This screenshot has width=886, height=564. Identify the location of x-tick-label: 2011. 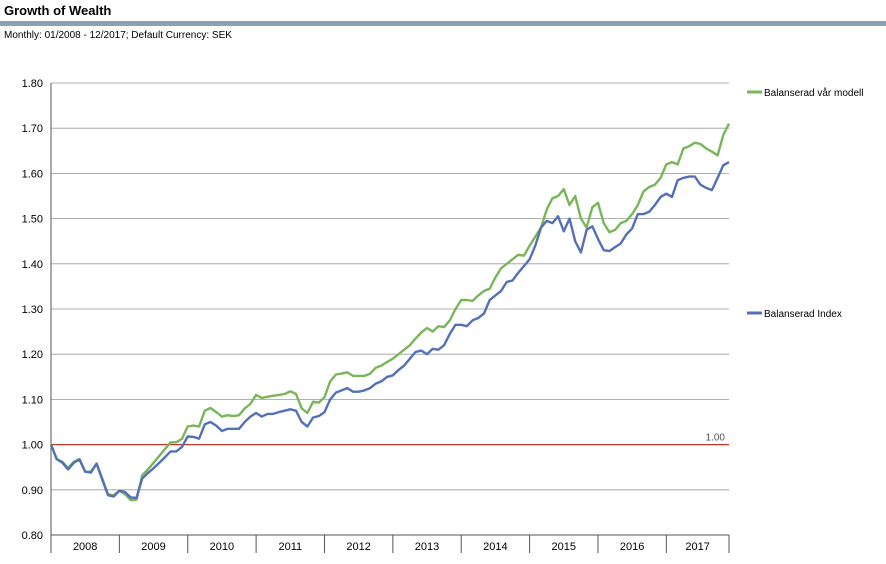
(290, 547).